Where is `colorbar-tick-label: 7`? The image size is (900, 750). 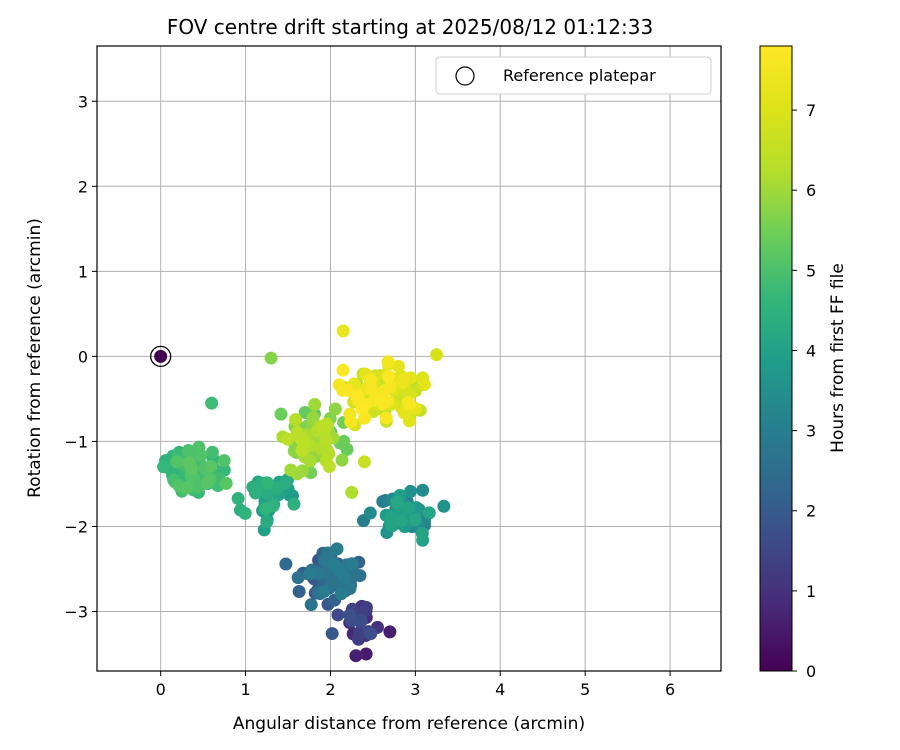
colorbar-tick-label: 7 is located at coordinates (811, 110).